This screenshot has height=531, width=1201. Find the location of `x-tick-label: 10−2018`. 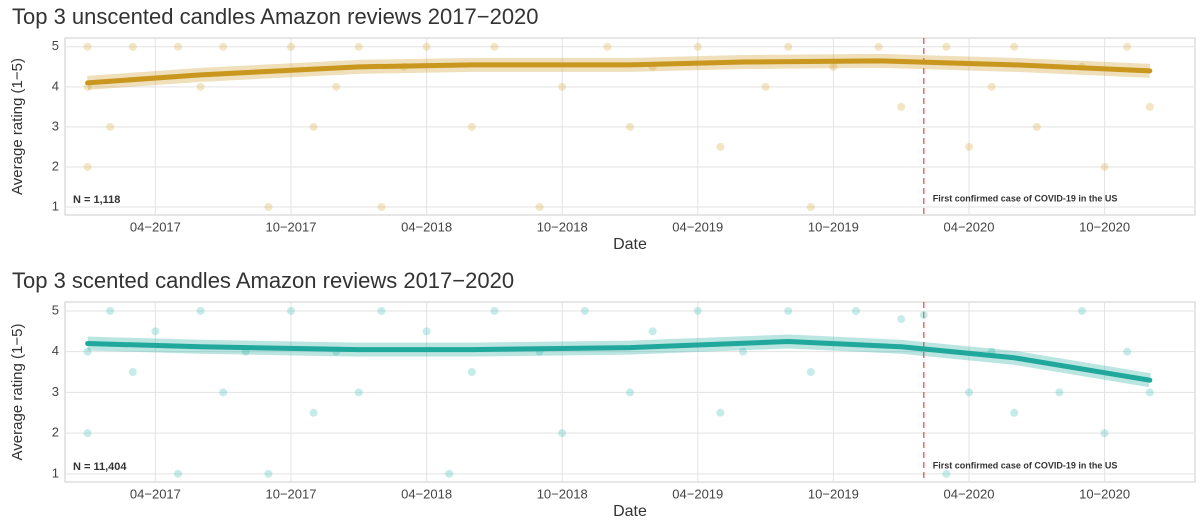

x-tick-label: 10−2018 is located at coordinates (562, 226).